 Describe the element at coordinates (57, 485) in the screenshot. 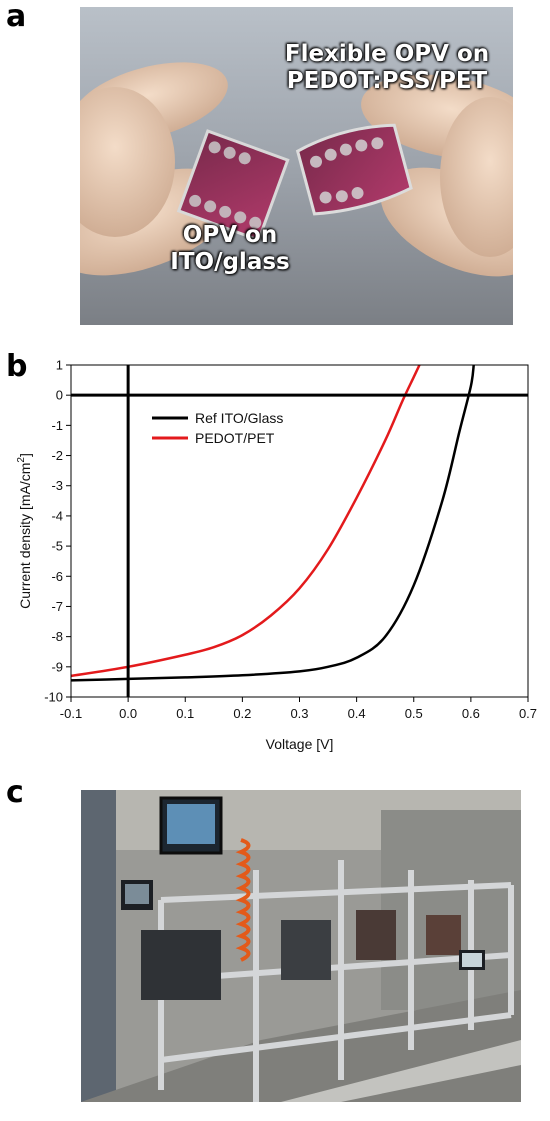

I see `y-tick-label: -3` at that location.